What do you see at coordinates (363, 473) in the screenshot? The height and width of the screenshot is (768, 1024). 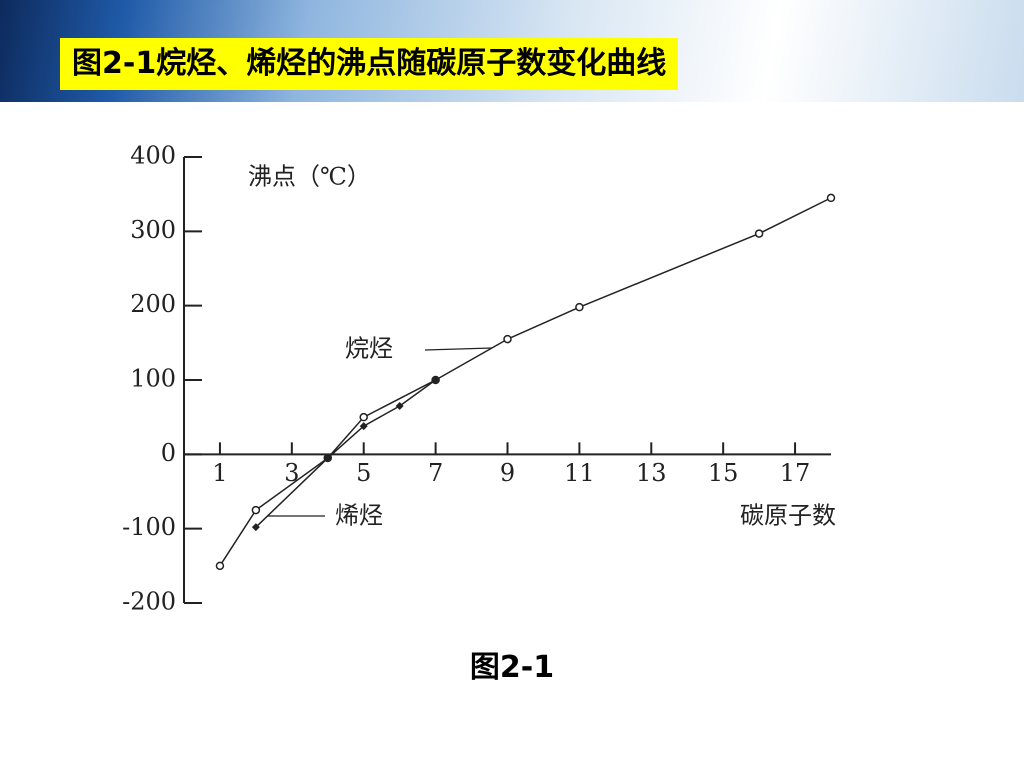 I see `x-tick-label: 5` at bounding box center [363, 473].